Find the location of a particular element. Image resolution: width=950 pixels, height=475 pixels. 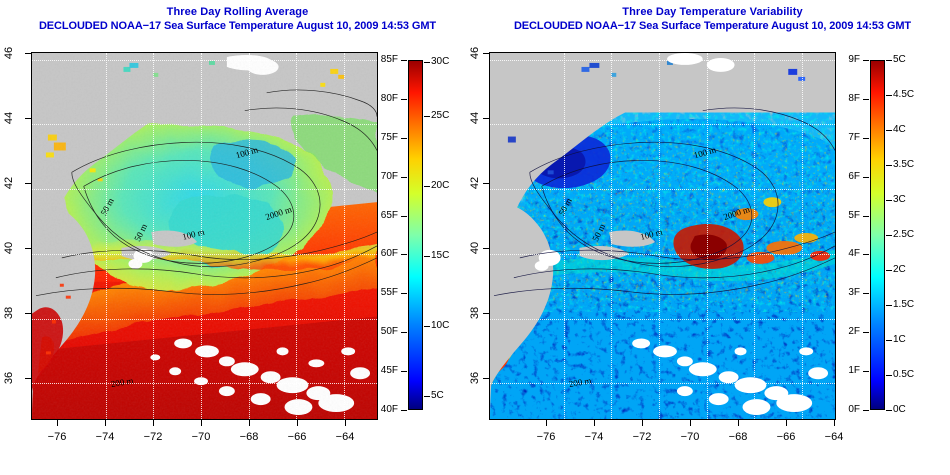

colorbar-f-label: 0F is located at coordinates (854, 409).